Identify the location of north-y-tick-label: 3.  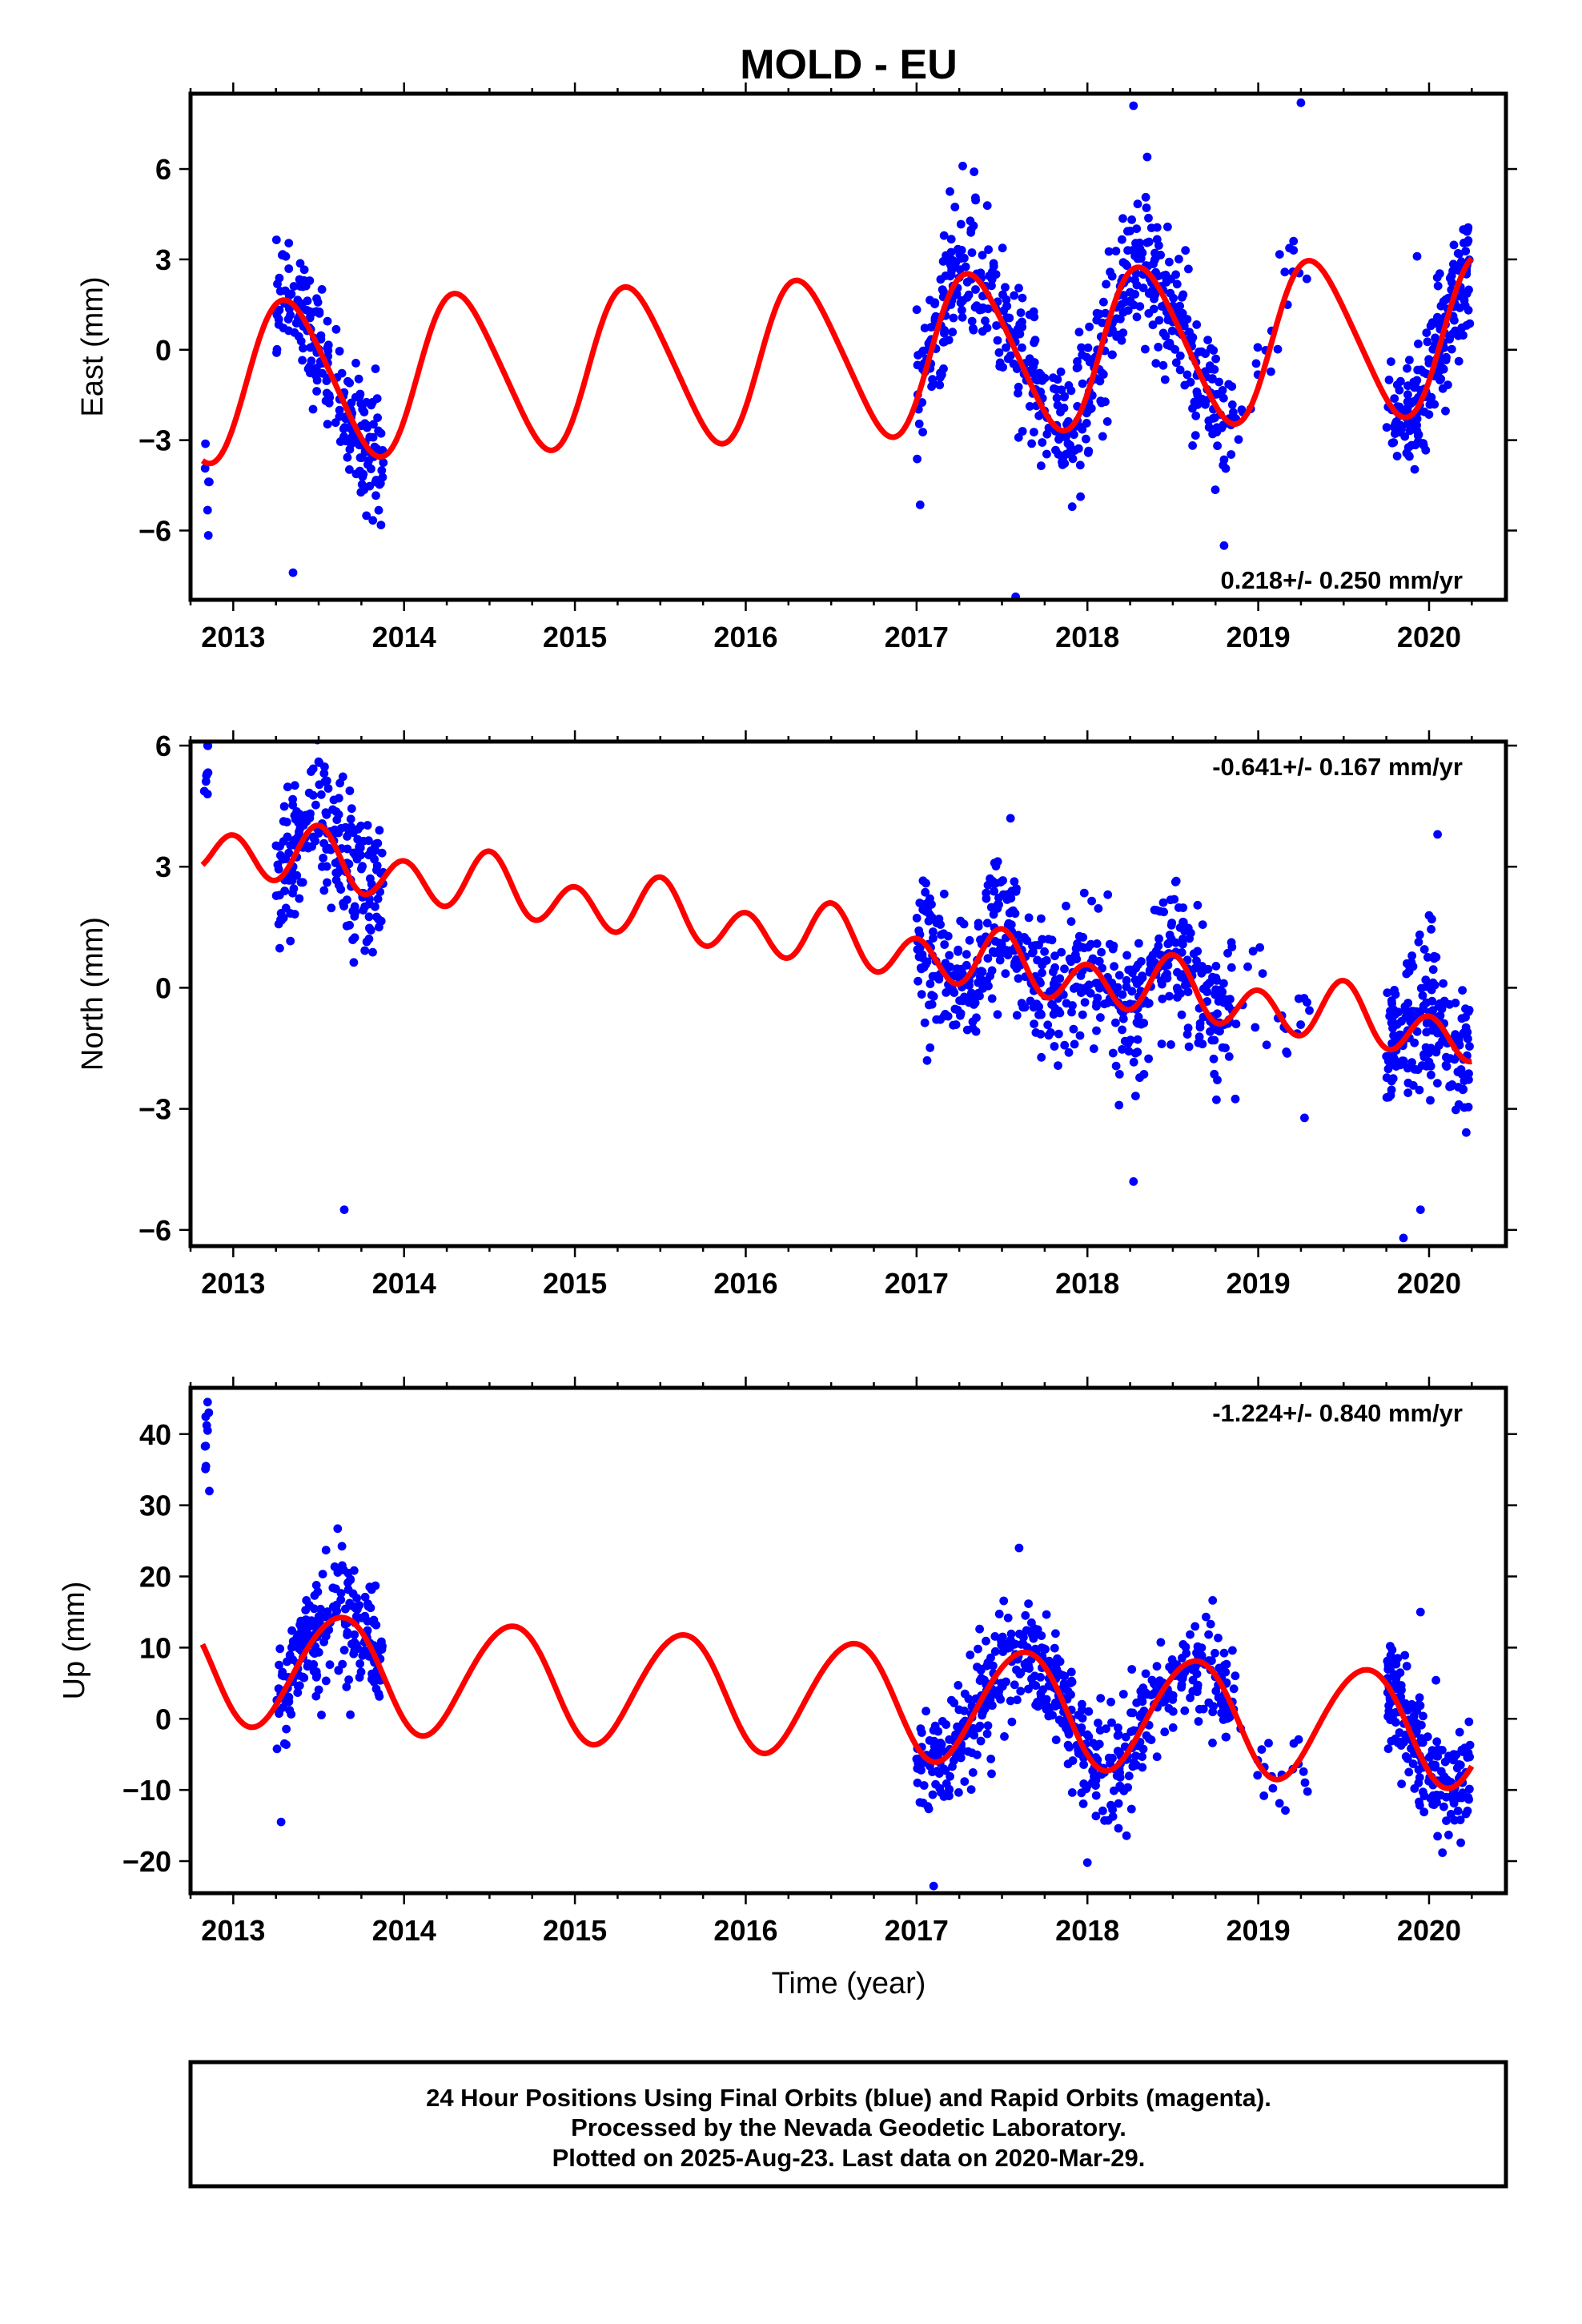
(163, 866).